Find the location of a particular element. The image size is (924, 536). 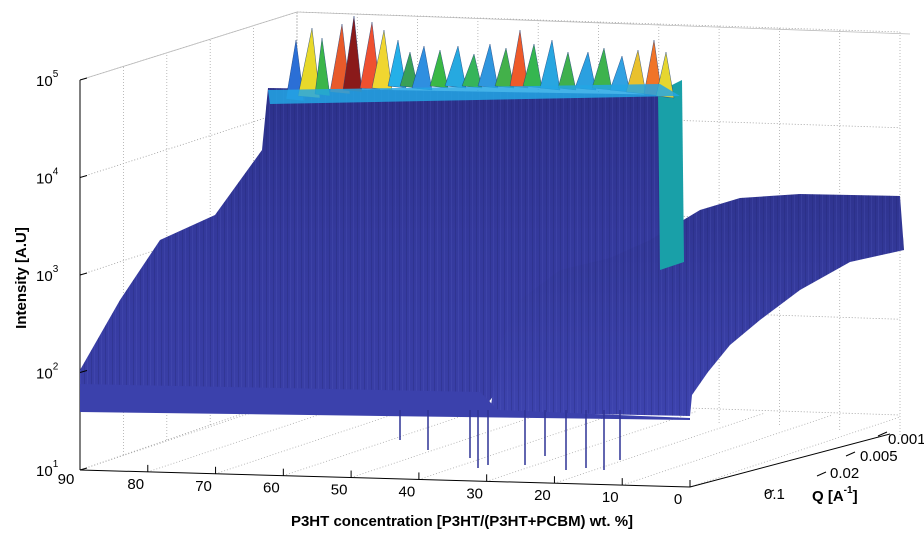

z-tick-exponent: 4 is located at coordinates (56, 172).